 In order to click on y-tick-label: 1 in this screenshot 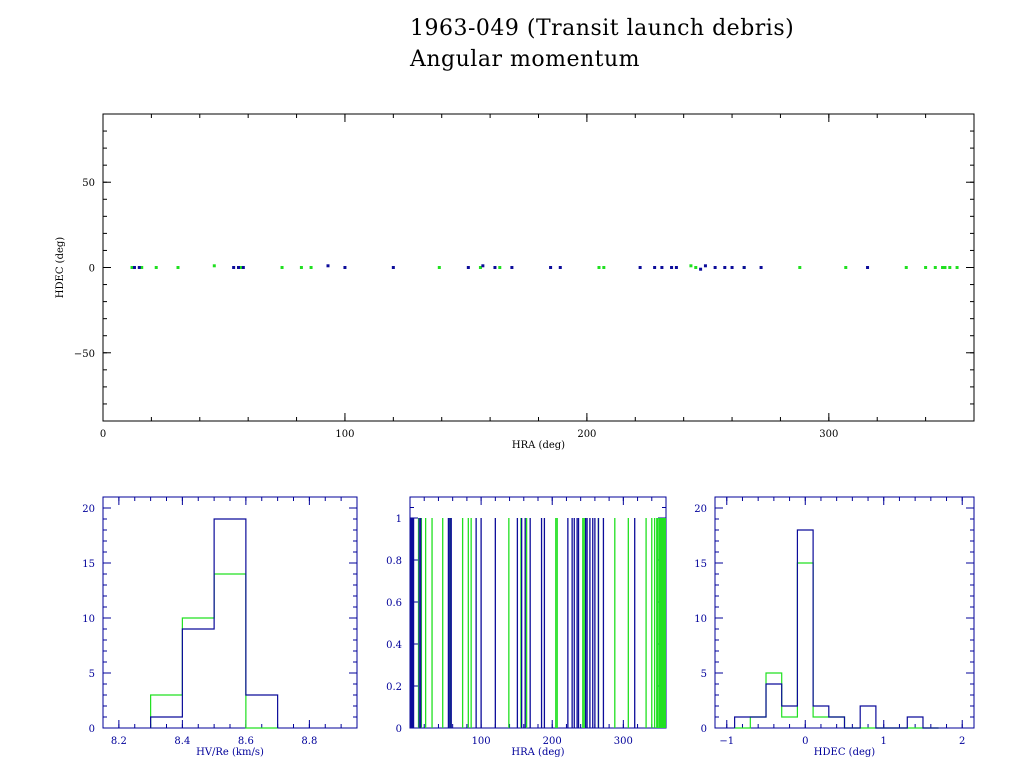, I will do `click(399, 519)`.